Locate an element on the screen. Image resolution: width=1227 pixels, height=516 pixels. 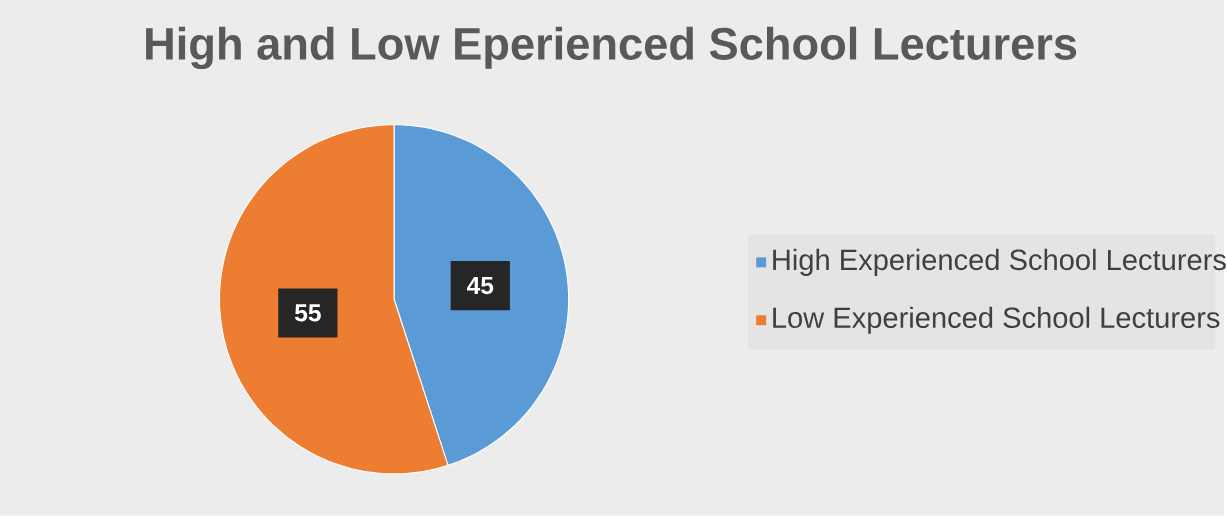
chart-title: High and Low Eperienced School Lecturers is located at coordinates (611, 48).